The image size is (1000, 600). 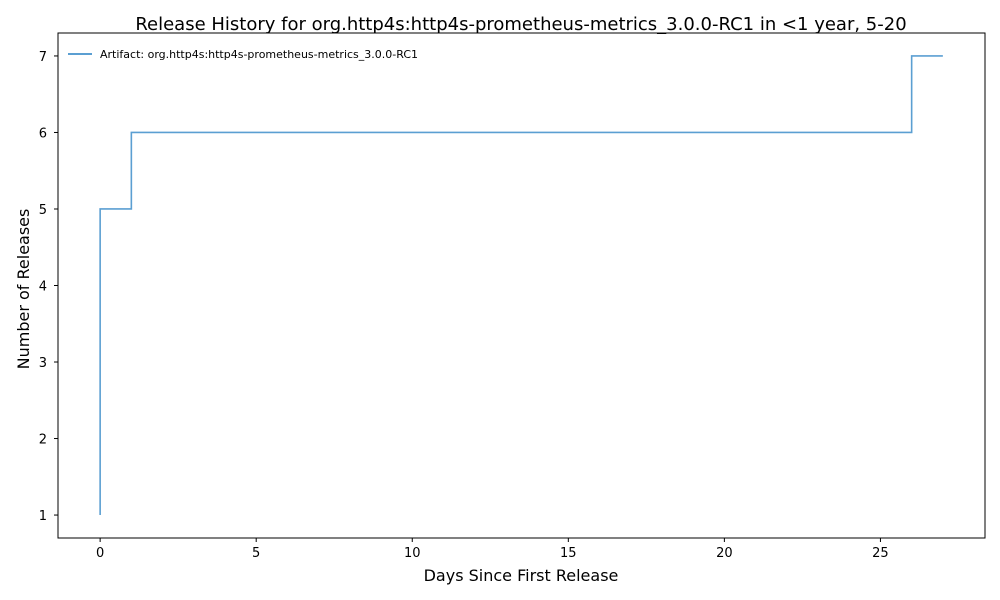 What do you see at coordinates (48, 287) in the screenshot?
I see `y-axis: 1 2 3 4 5 6 7` at bounding box center [48, 287].